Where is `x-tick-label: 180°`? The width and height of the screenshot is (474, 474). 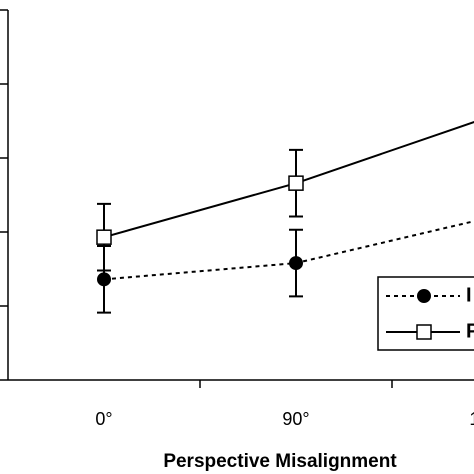
x-tick-label: 180° is located at coordinates (471, 419).